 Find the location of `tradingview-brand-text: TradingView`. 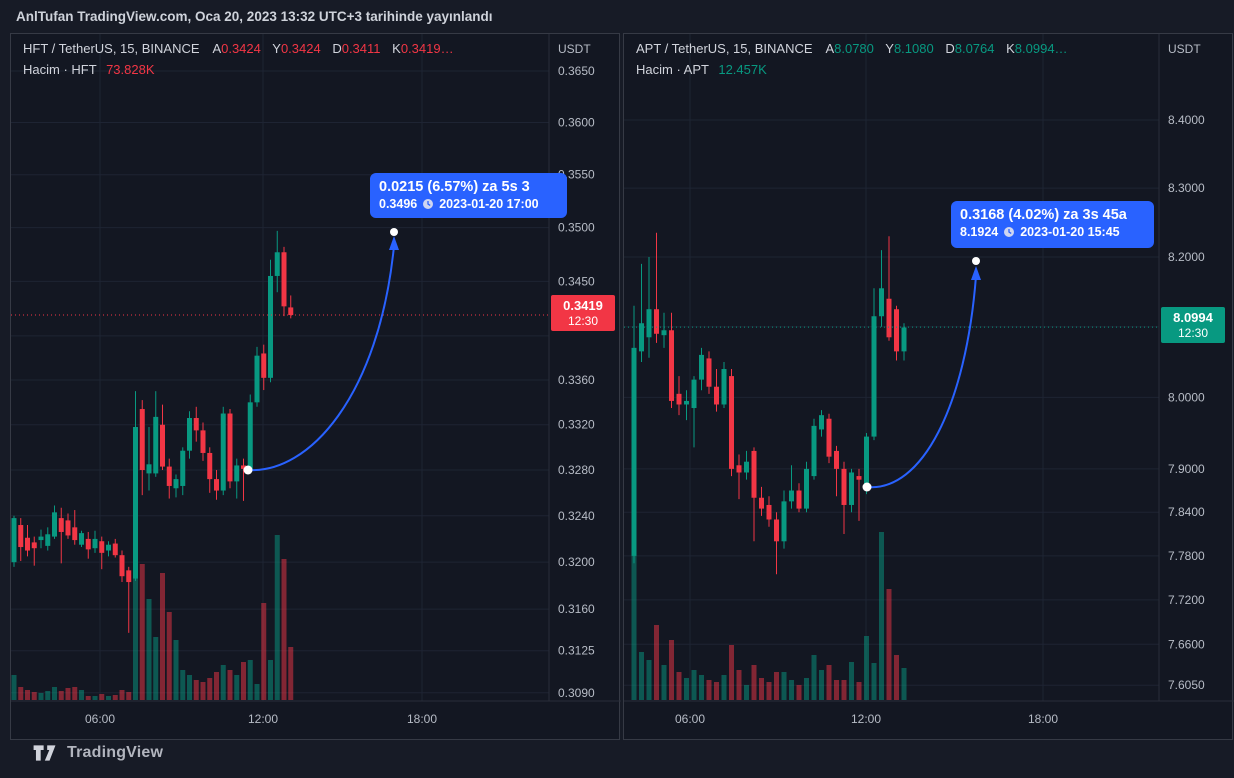

tradingview-brand-text: TradingView is located at coordinates (115, 752).